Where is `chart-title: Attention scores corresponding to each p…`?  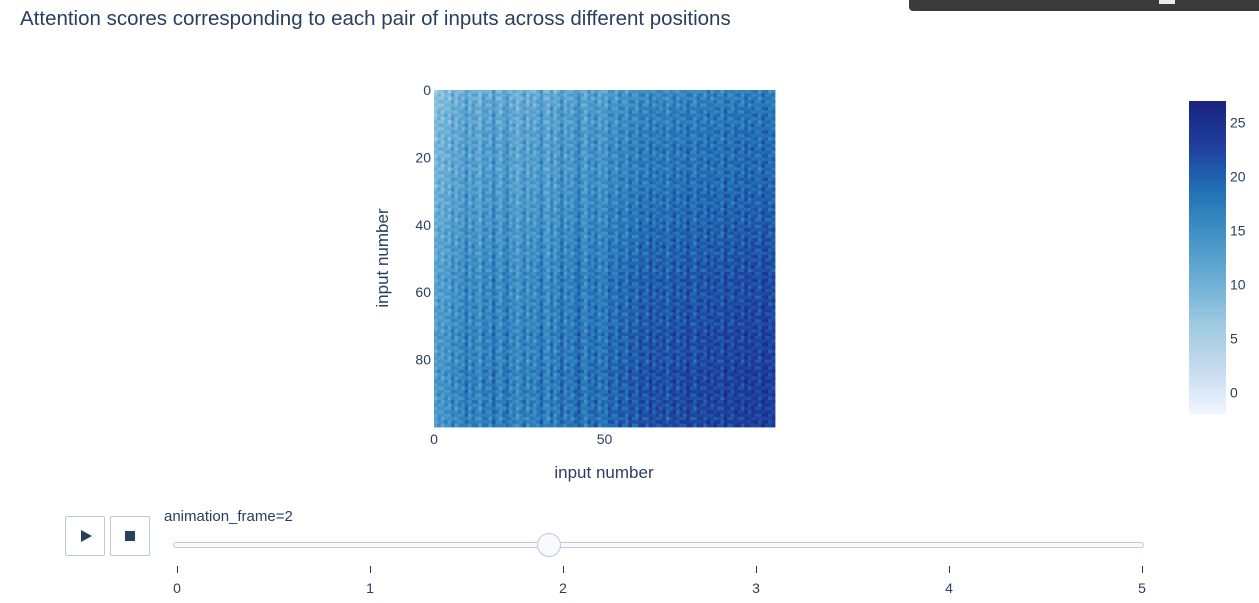
chart-title: Attention scores corresponding to each p… is located at coordinates (375, 18).